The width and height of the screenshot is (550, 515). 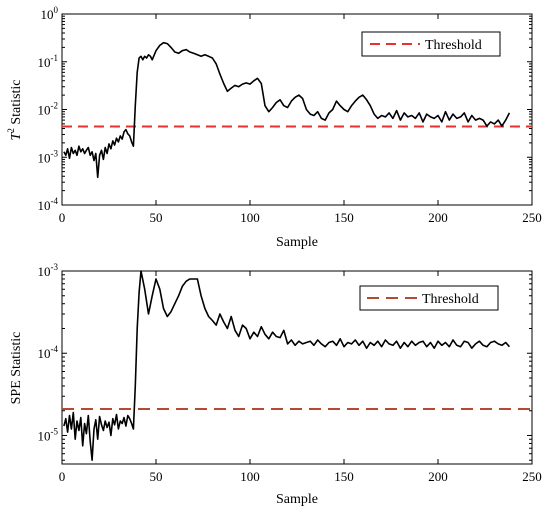 I want to click on y-tick-label: 10⁻¹, so click(x=48, y=61).